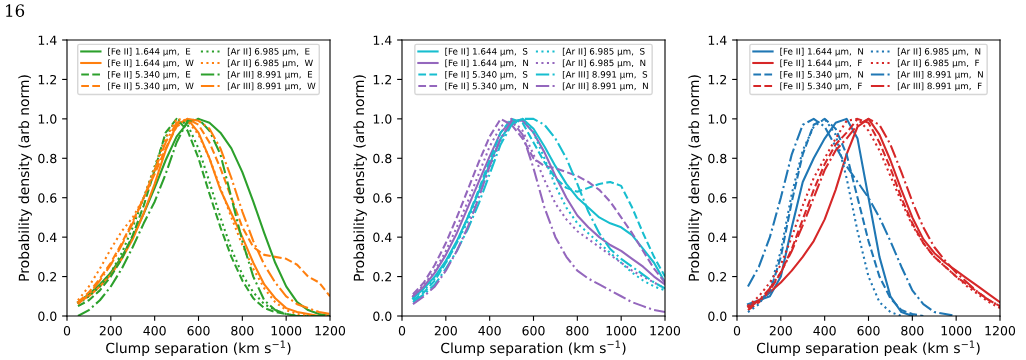 Image resolution: width=1026 pixels, height=360 pixels. I want to click on legend-label: [Fe II] 1.644 µm, S, so click(486, 52).